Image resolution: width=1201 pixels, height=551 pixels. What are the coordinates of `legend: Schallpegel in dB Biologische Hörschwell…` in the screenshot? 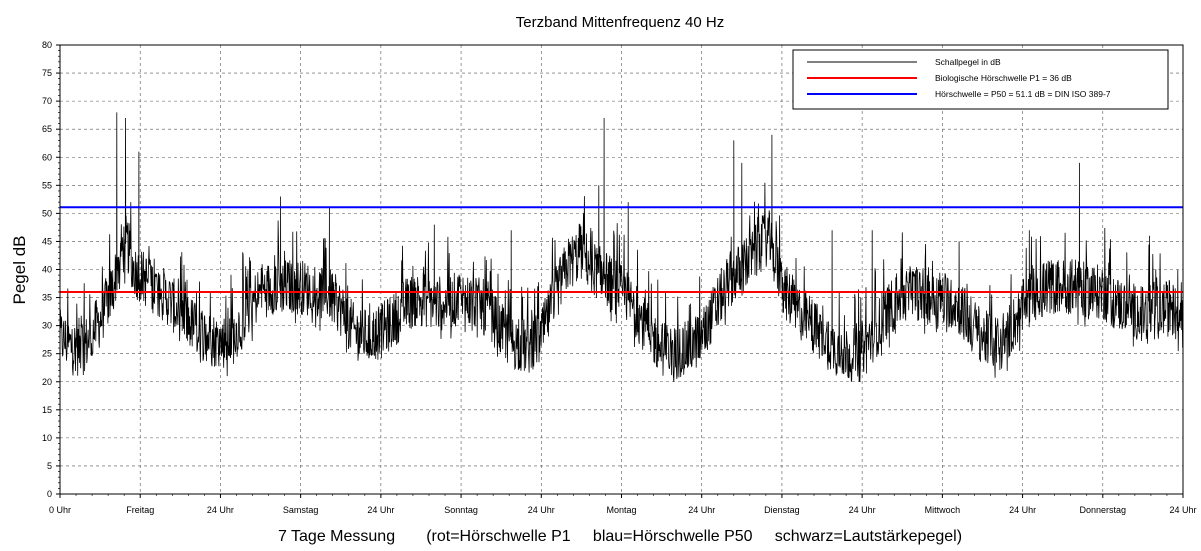 It's located at (980, 79).